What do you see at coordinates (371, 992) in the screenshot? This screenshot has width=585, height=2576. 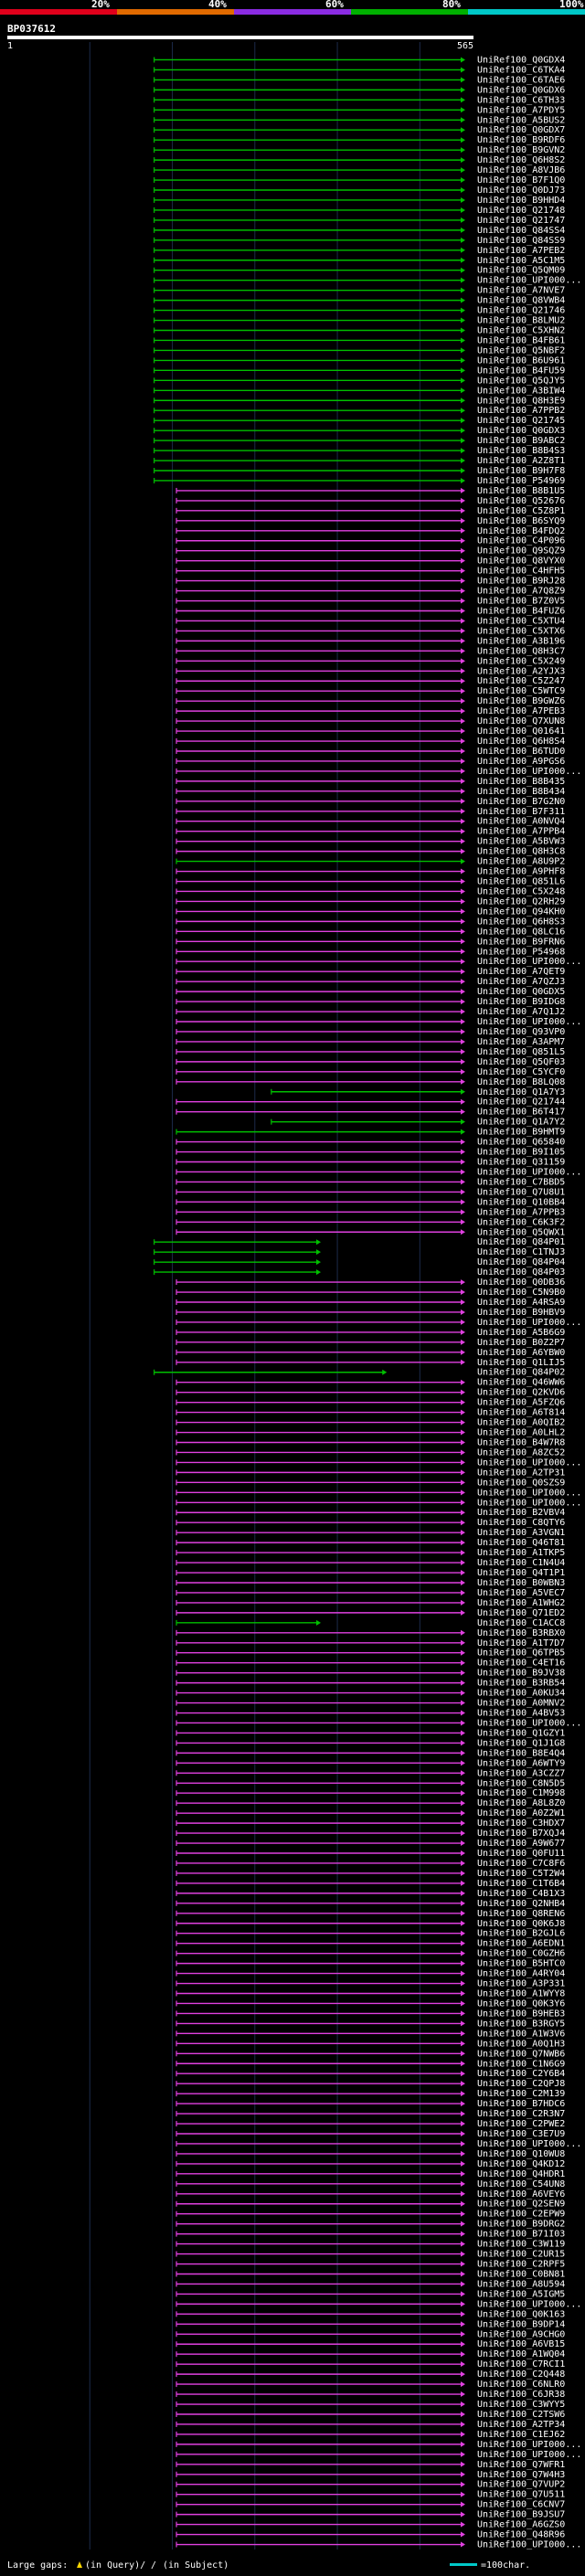 I see `hit-row: UniRef100_Q0GDX5` at bounding box center [371, 992].